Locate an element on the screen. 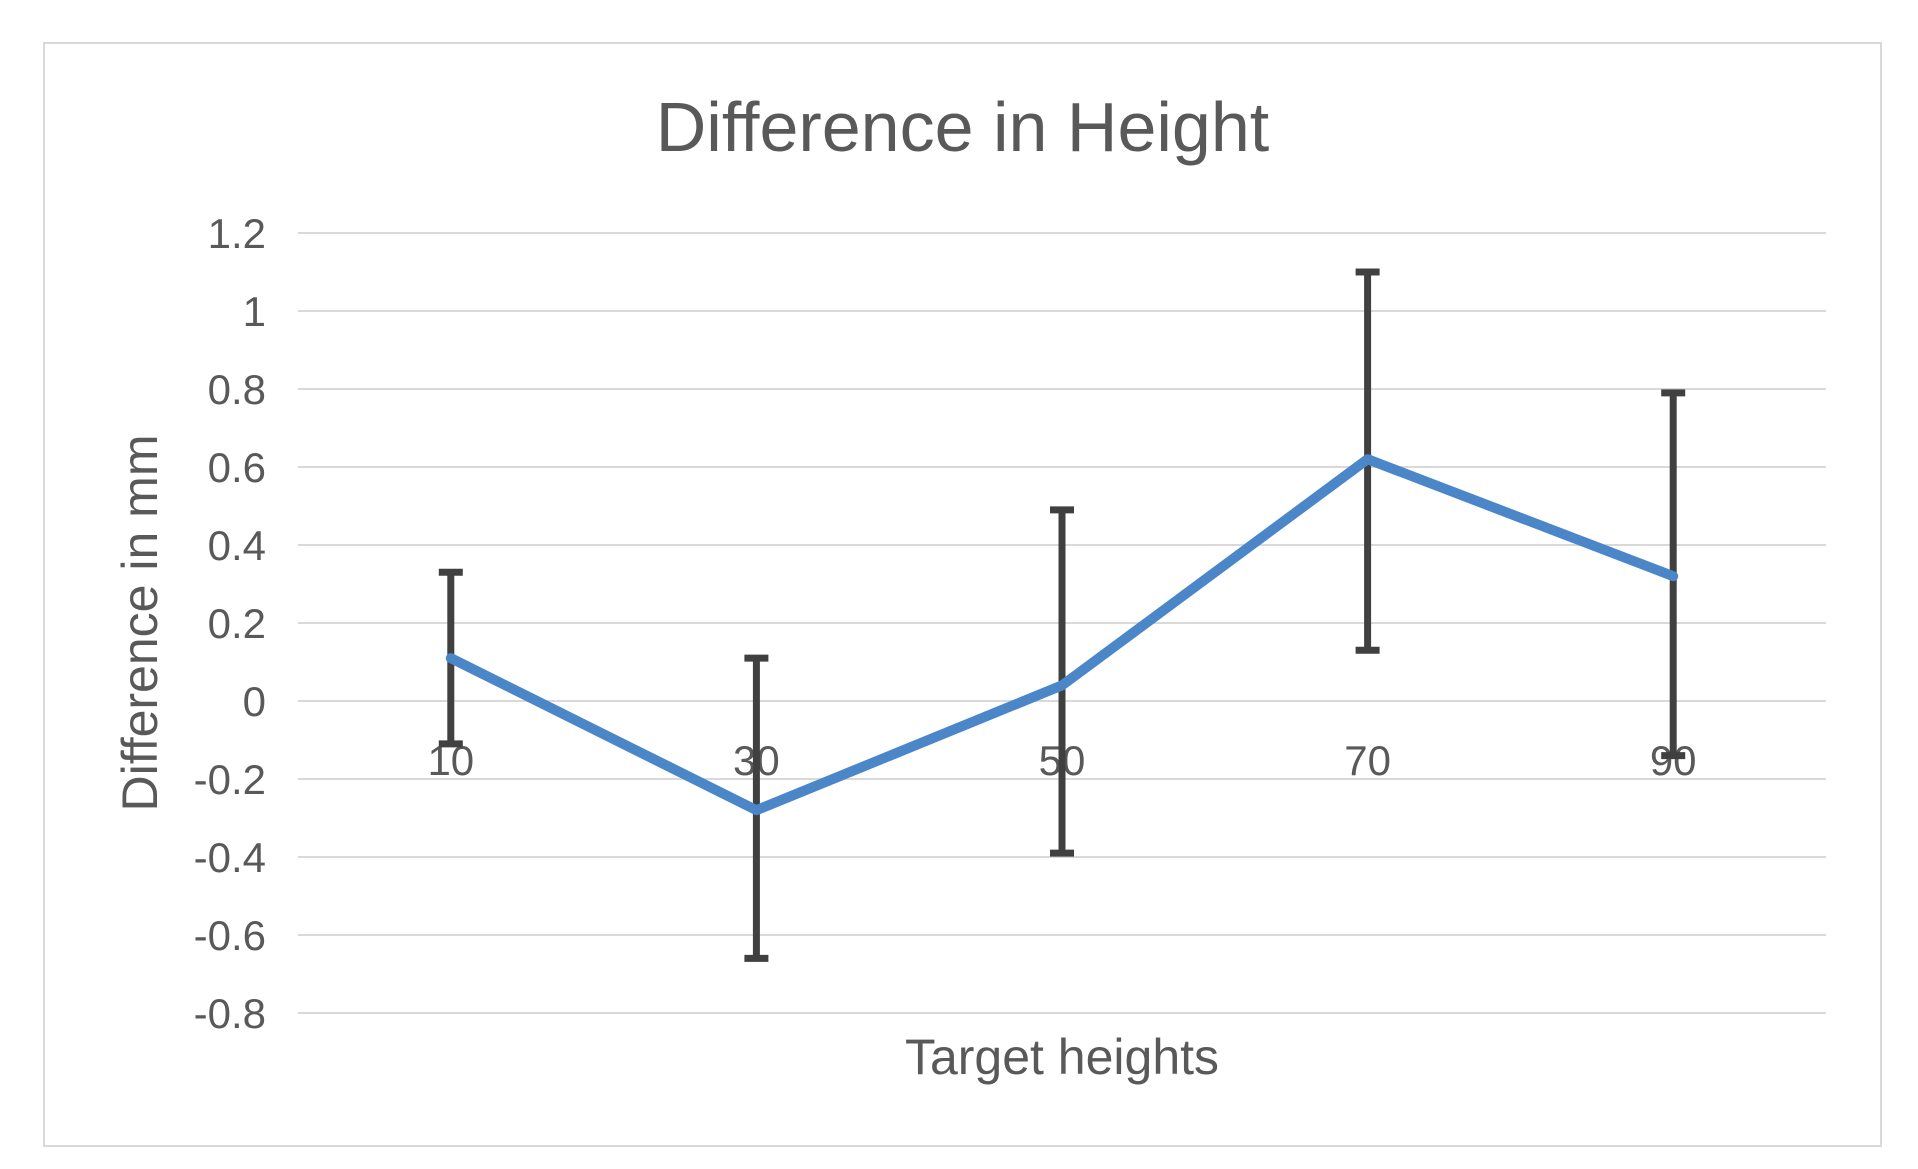 Image resolution: width=1918 pixels, height=1169 pixels. y-tick-label: -0.6 is located at coordinates (230, 935).